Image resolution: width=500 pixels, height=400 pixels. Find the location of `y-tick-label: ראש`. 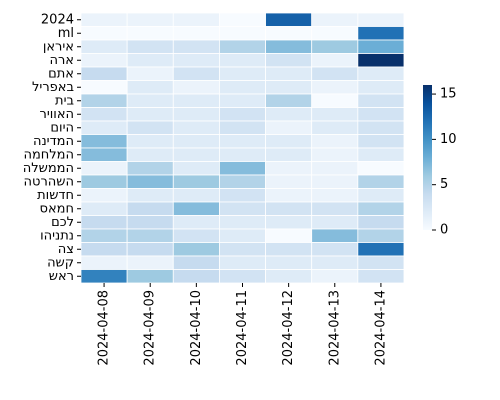

y-tick-label: ראש is located at coordinates (61, 276).